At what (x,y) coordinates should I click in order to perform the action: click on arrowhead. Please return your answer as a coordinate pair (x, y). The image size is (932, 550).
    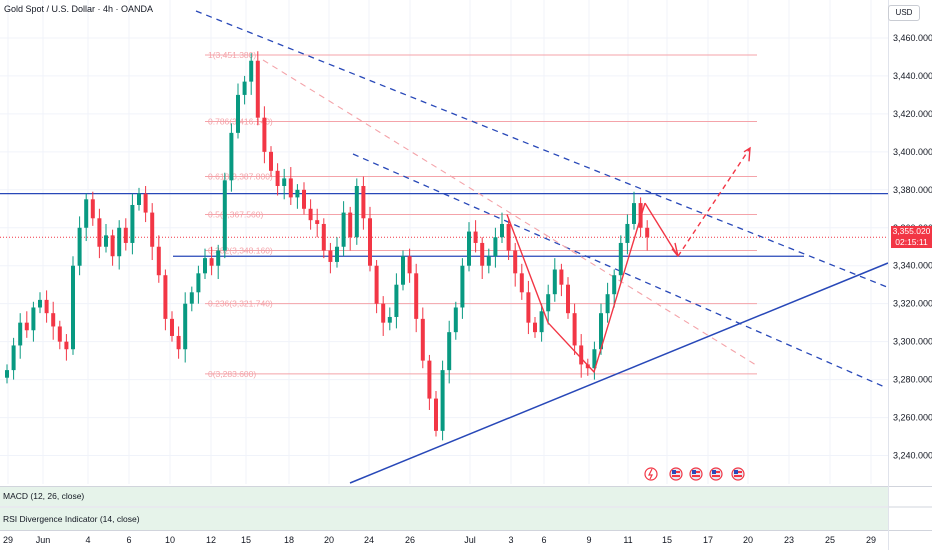
    Looking at the image, I should click on (747, 154).